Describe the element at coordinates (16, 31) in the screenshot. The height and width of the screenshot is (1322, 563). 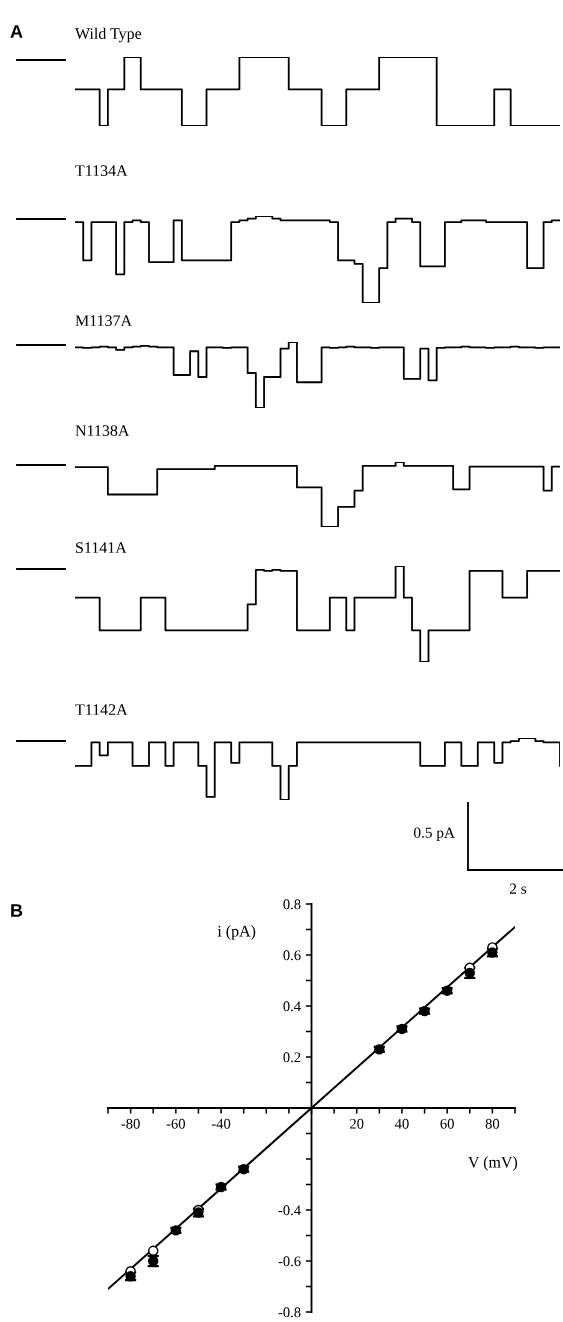
I see `text: A` at that location.